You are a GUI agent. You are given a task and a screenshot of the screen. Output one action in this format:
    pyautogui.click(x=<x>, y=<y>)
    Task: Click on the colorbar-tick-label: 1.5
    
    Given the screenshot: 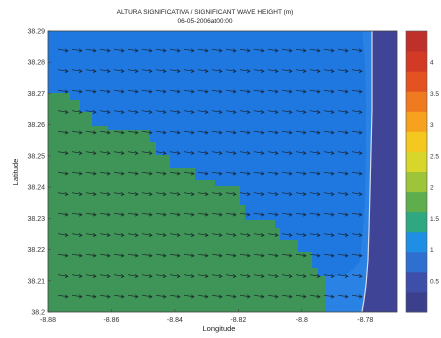 What is the action you would take?
    pyautogui.click(x=434, y=219)
    